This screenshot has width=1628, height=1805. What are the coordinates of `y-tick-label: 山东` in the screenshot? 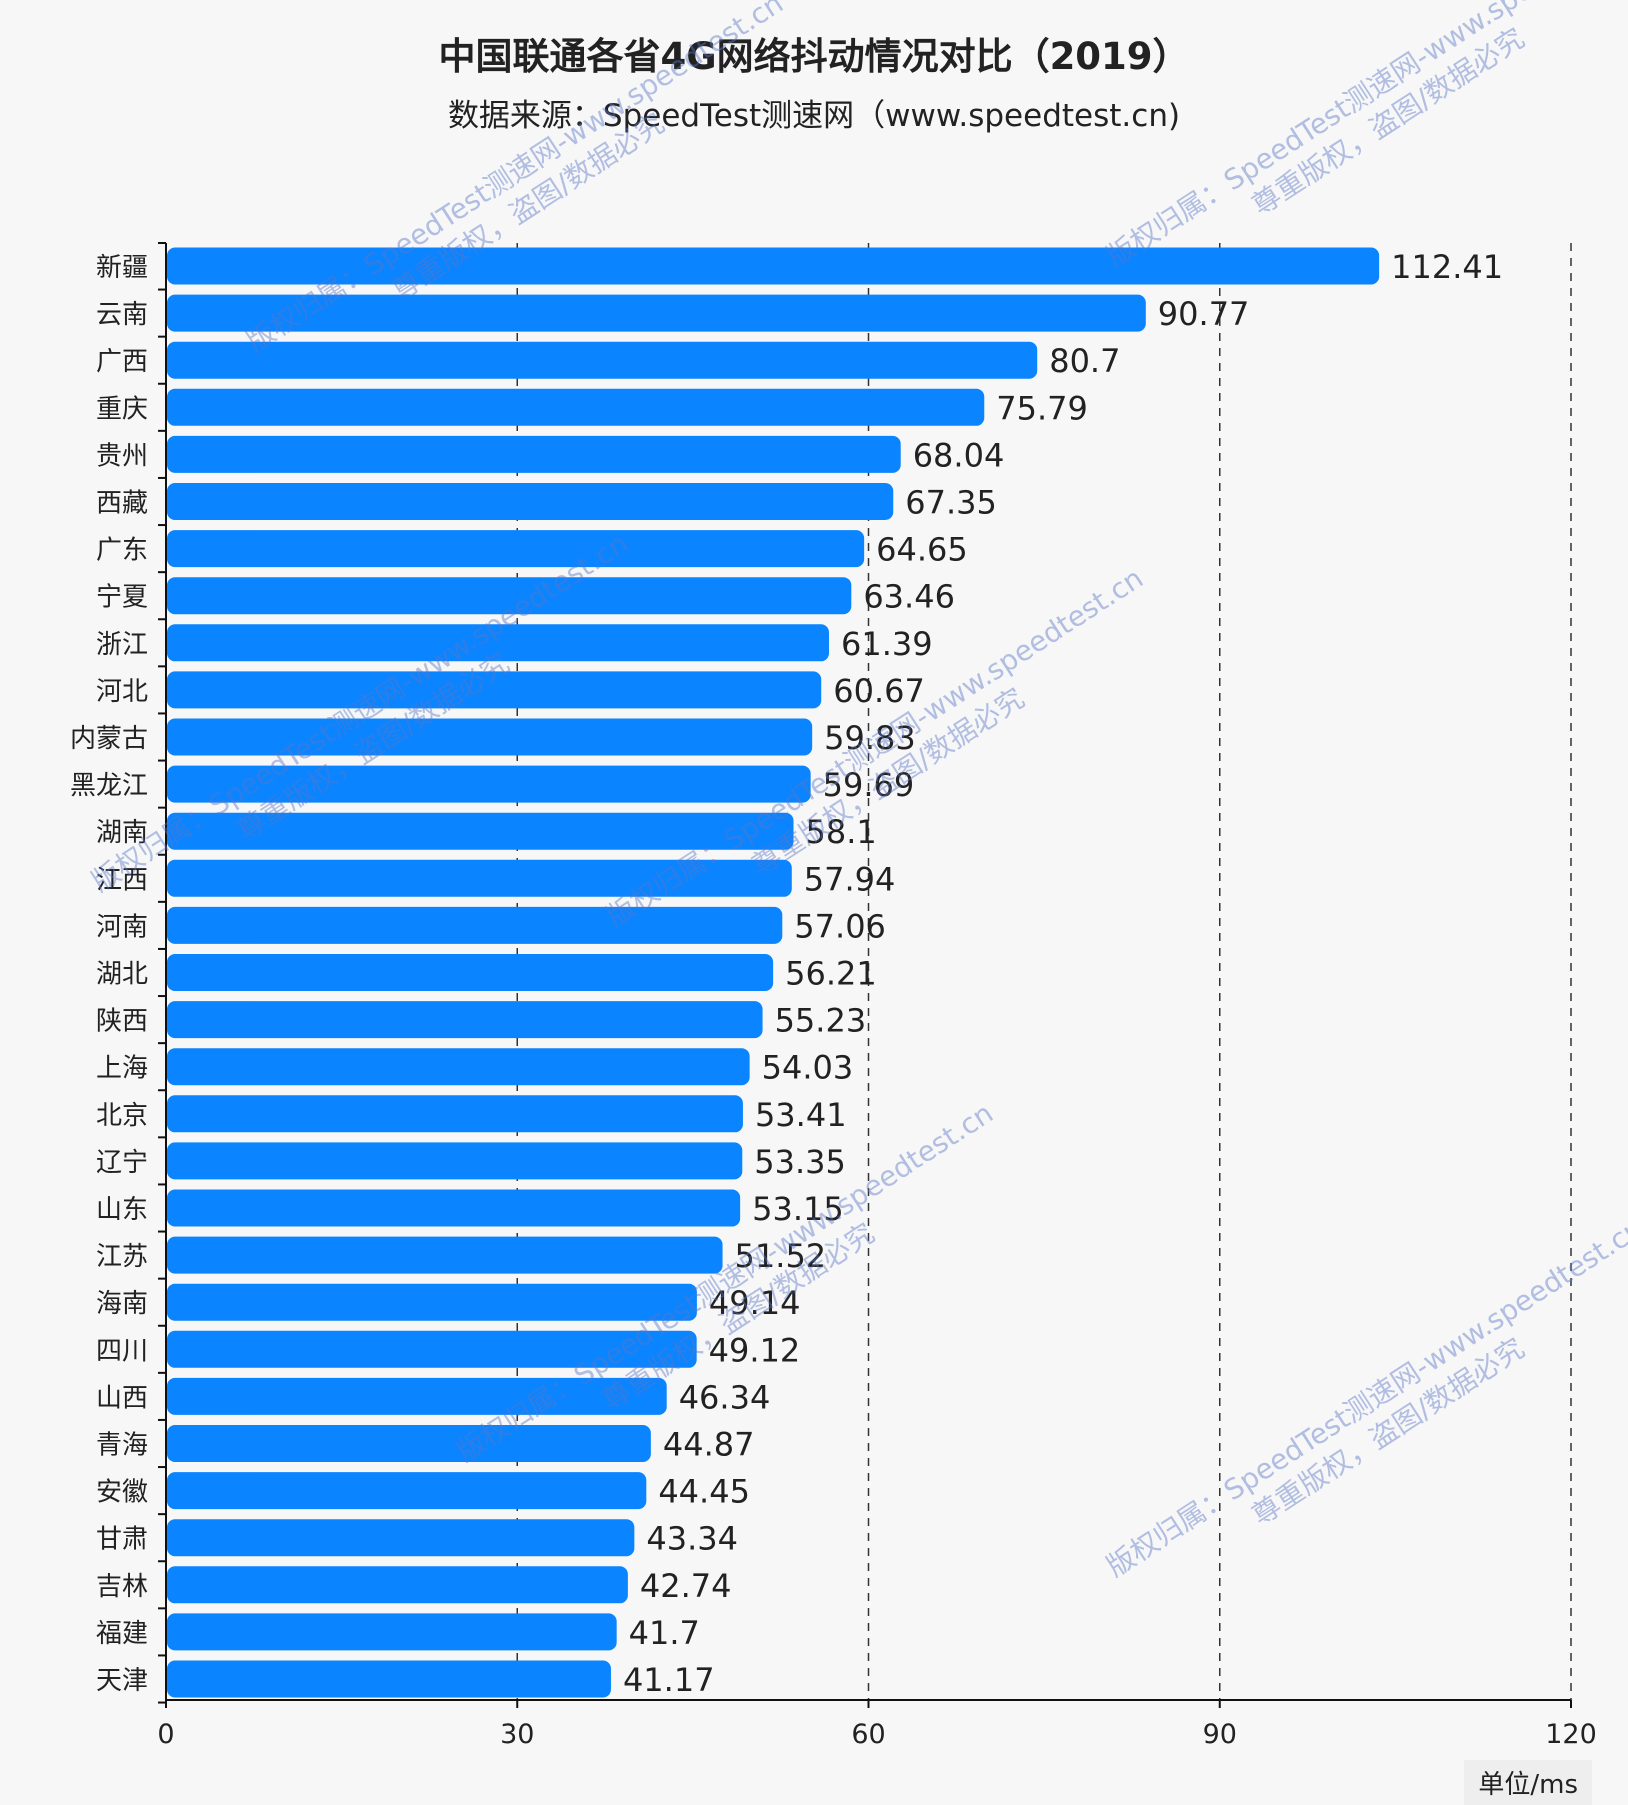 It's located at (122, 1210).